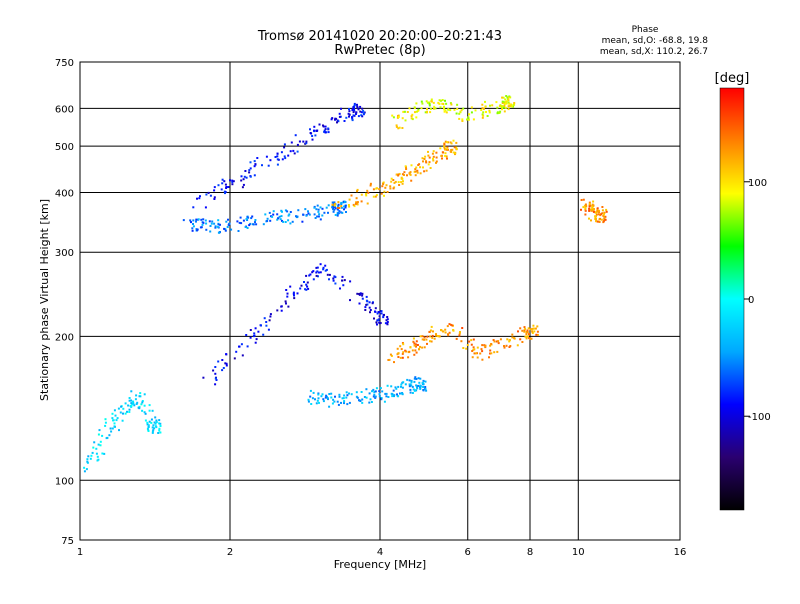 This screenshot has width=800, height=604. Describe the element at coordinates (379, 36) in the screenshot. I see `chart-title: Tromsø 20141020 20:20:00–20:21:43` at that location.